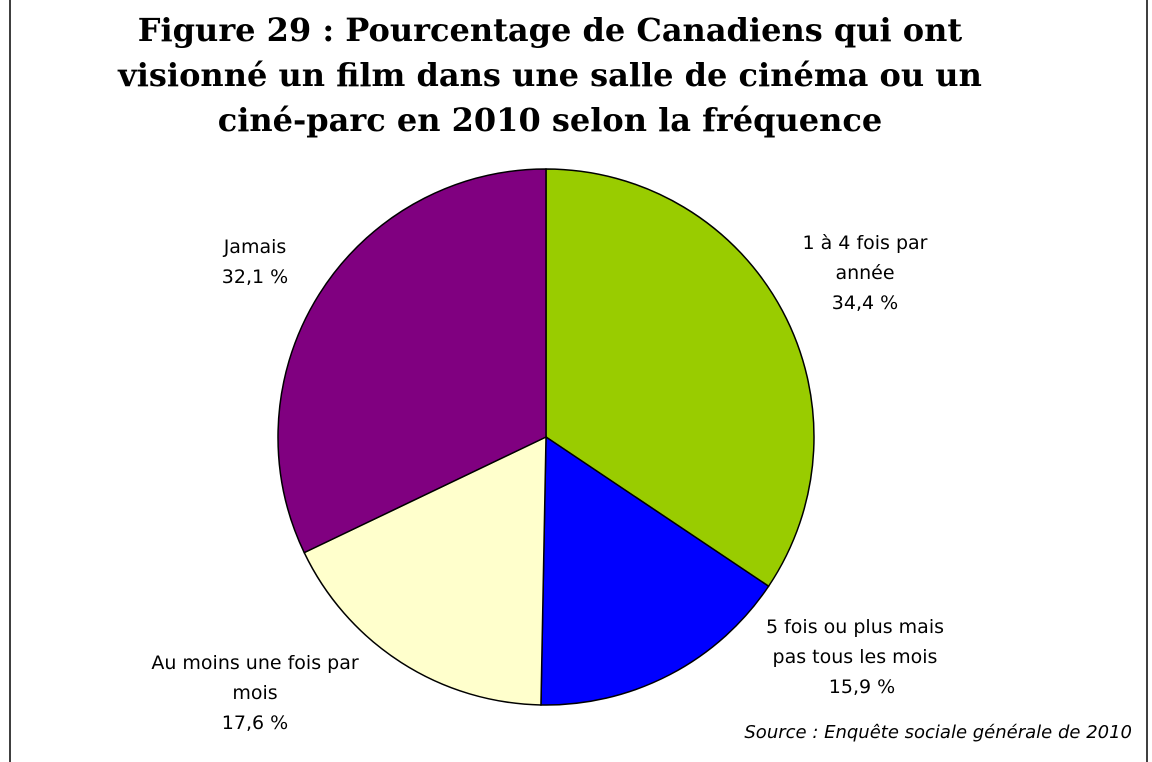 This screenshot has height=762, width=1152. What do you see at coordinates (255, 247) in the screenshot?
I see `category-label: Jamais` at bounding box center [255, 247].